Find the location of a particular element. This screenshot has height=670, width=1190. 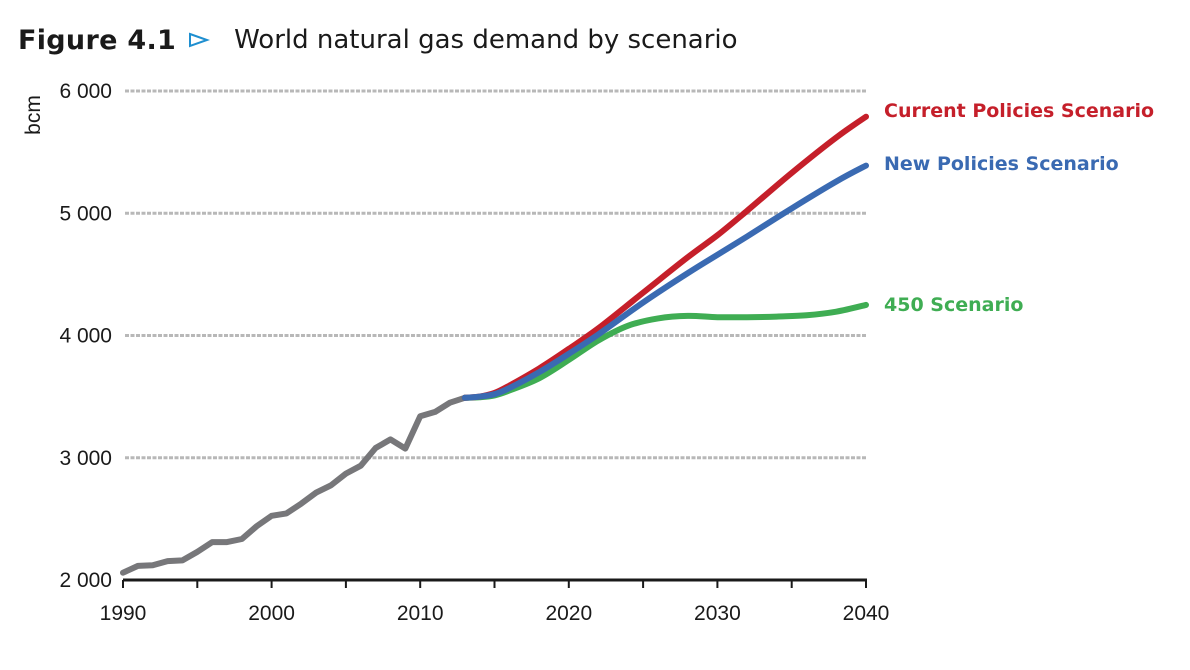

y-axis-title: bcm is located at coordinates (33, 115).